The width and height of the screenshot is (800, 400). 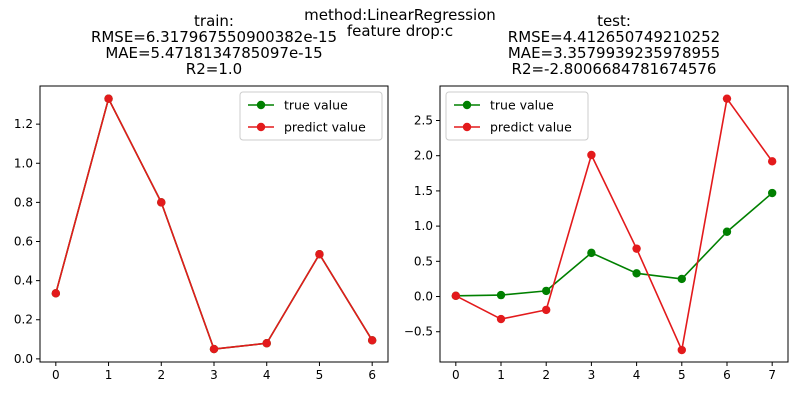 I want to click on test-x-tick-label-7: 7, so click(x=772, y=375).